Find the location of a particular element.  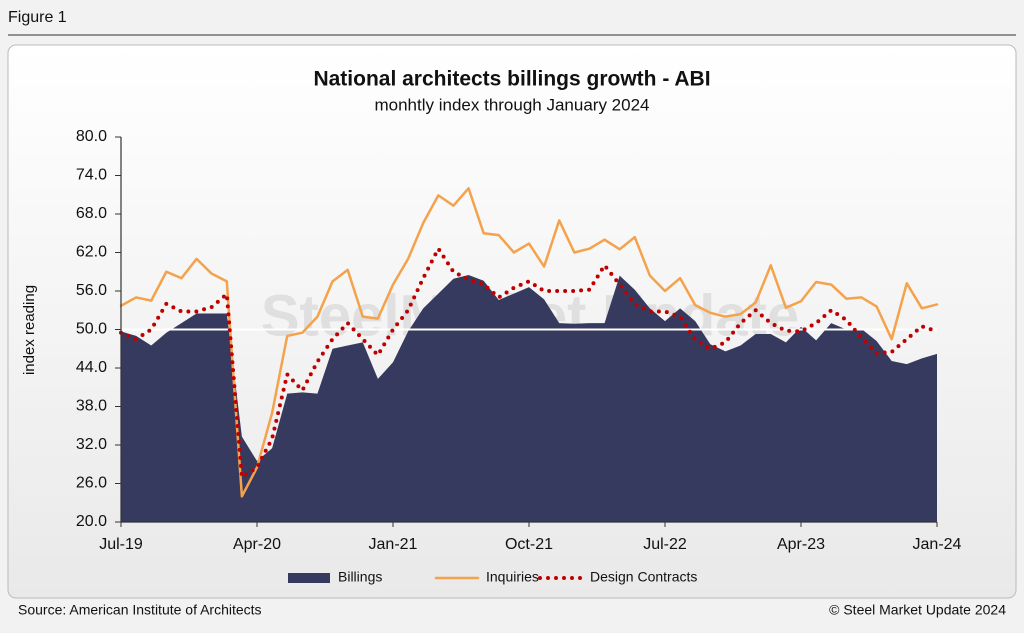

y-tick-label: 56.0 is located at coordinates (91, 290).